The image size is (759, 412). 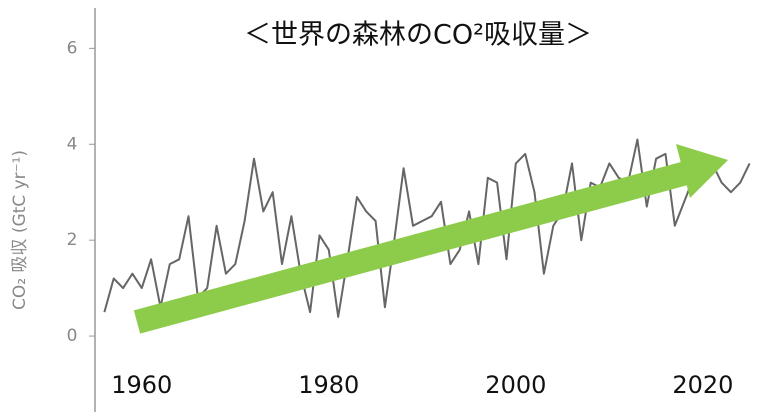 I want to click on arrow-head, so click(x=702, y=171).